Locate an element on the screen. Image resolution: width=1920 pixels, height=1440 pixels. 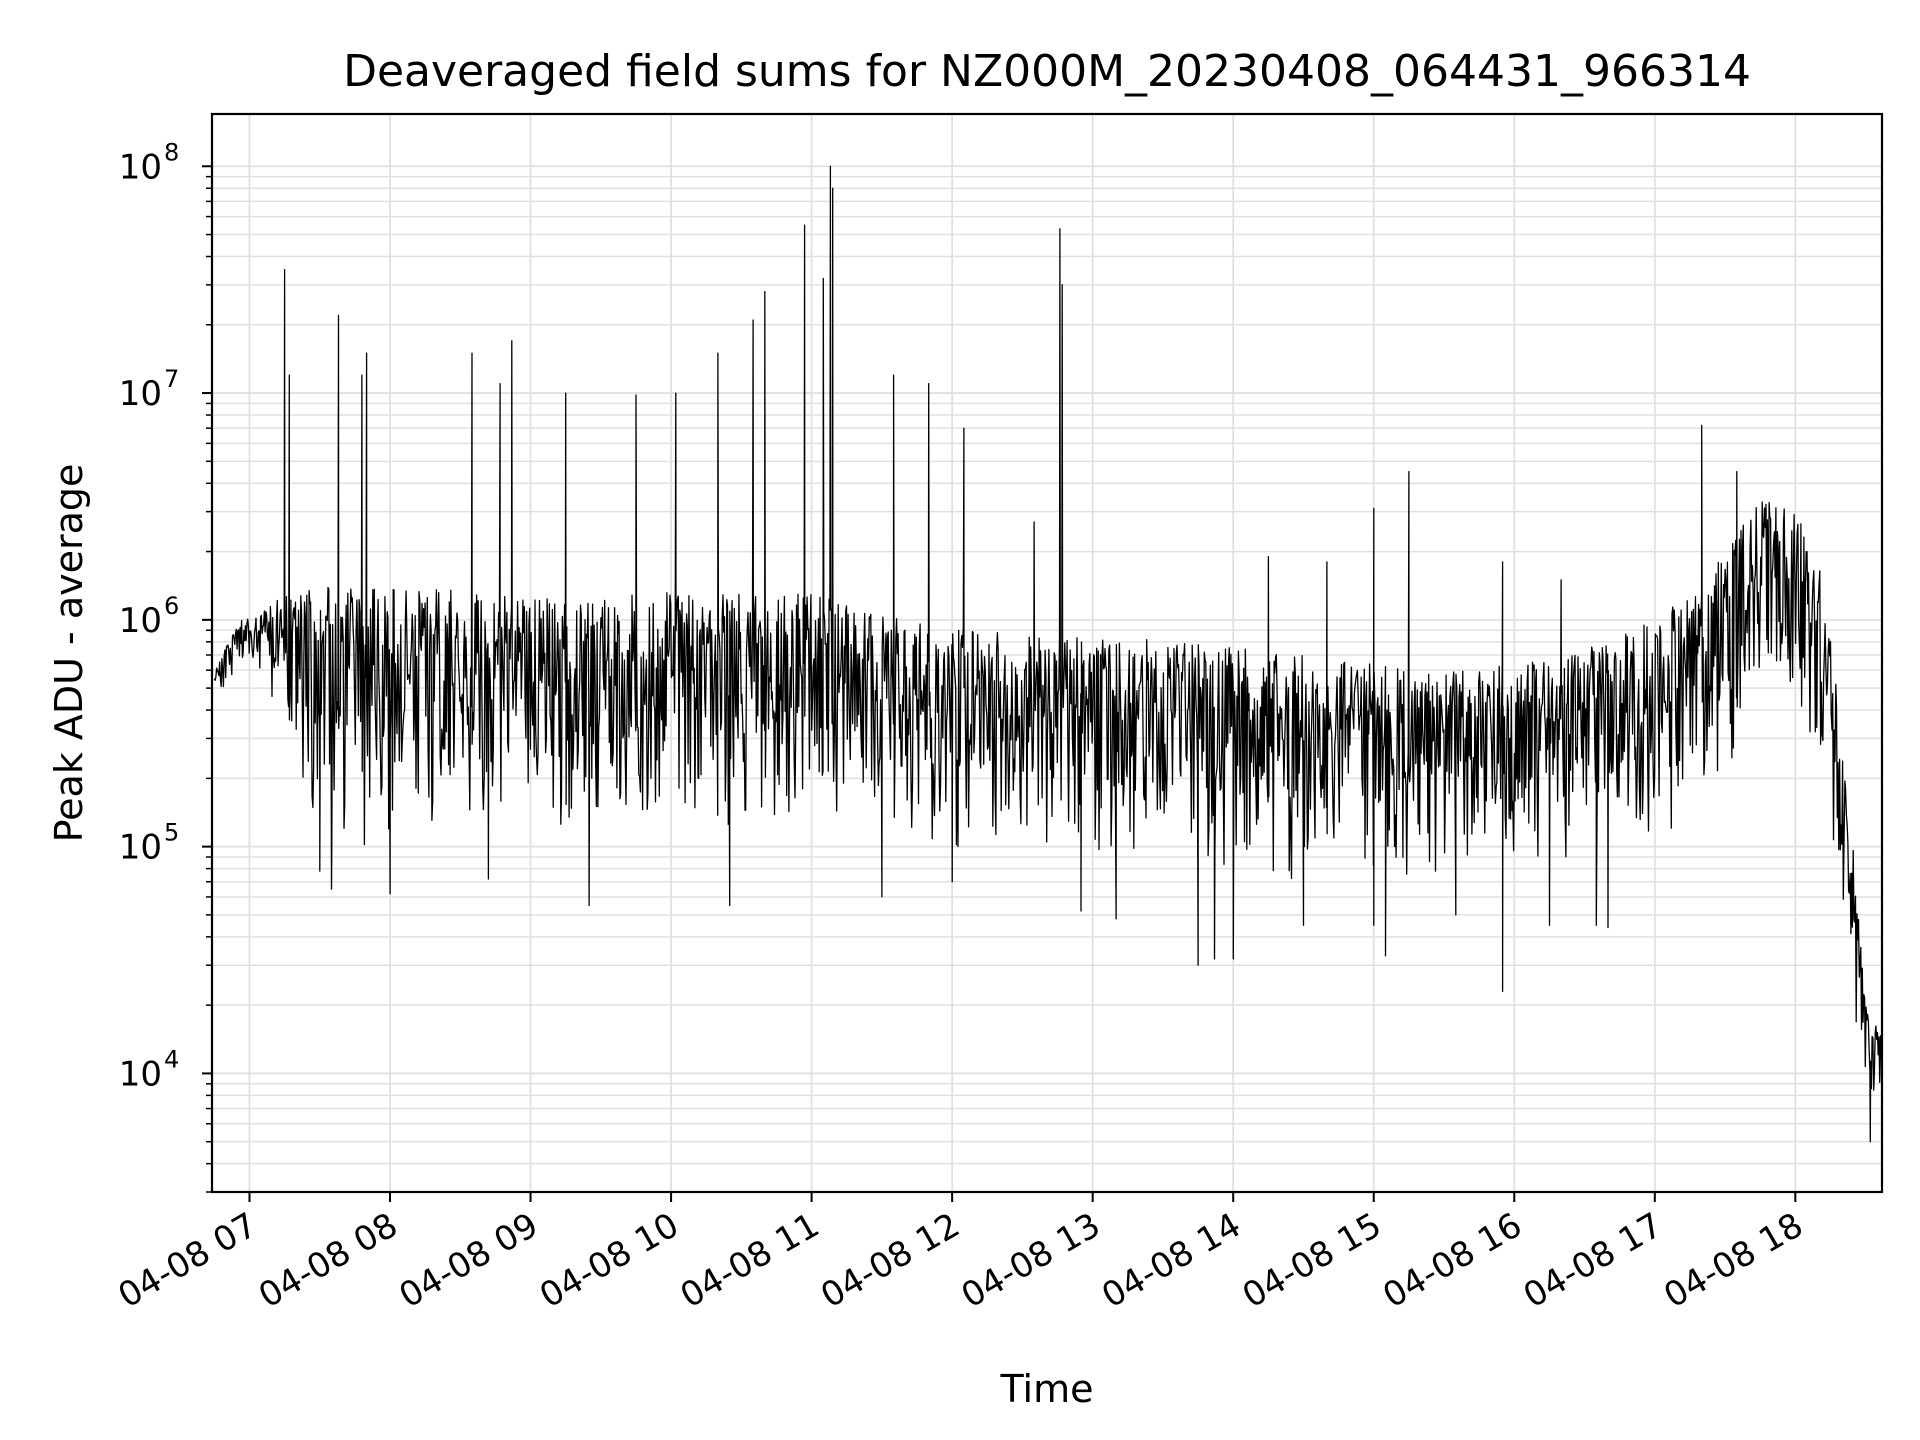
y-tick-exponent: 7 is located at coordinates (171, 379).